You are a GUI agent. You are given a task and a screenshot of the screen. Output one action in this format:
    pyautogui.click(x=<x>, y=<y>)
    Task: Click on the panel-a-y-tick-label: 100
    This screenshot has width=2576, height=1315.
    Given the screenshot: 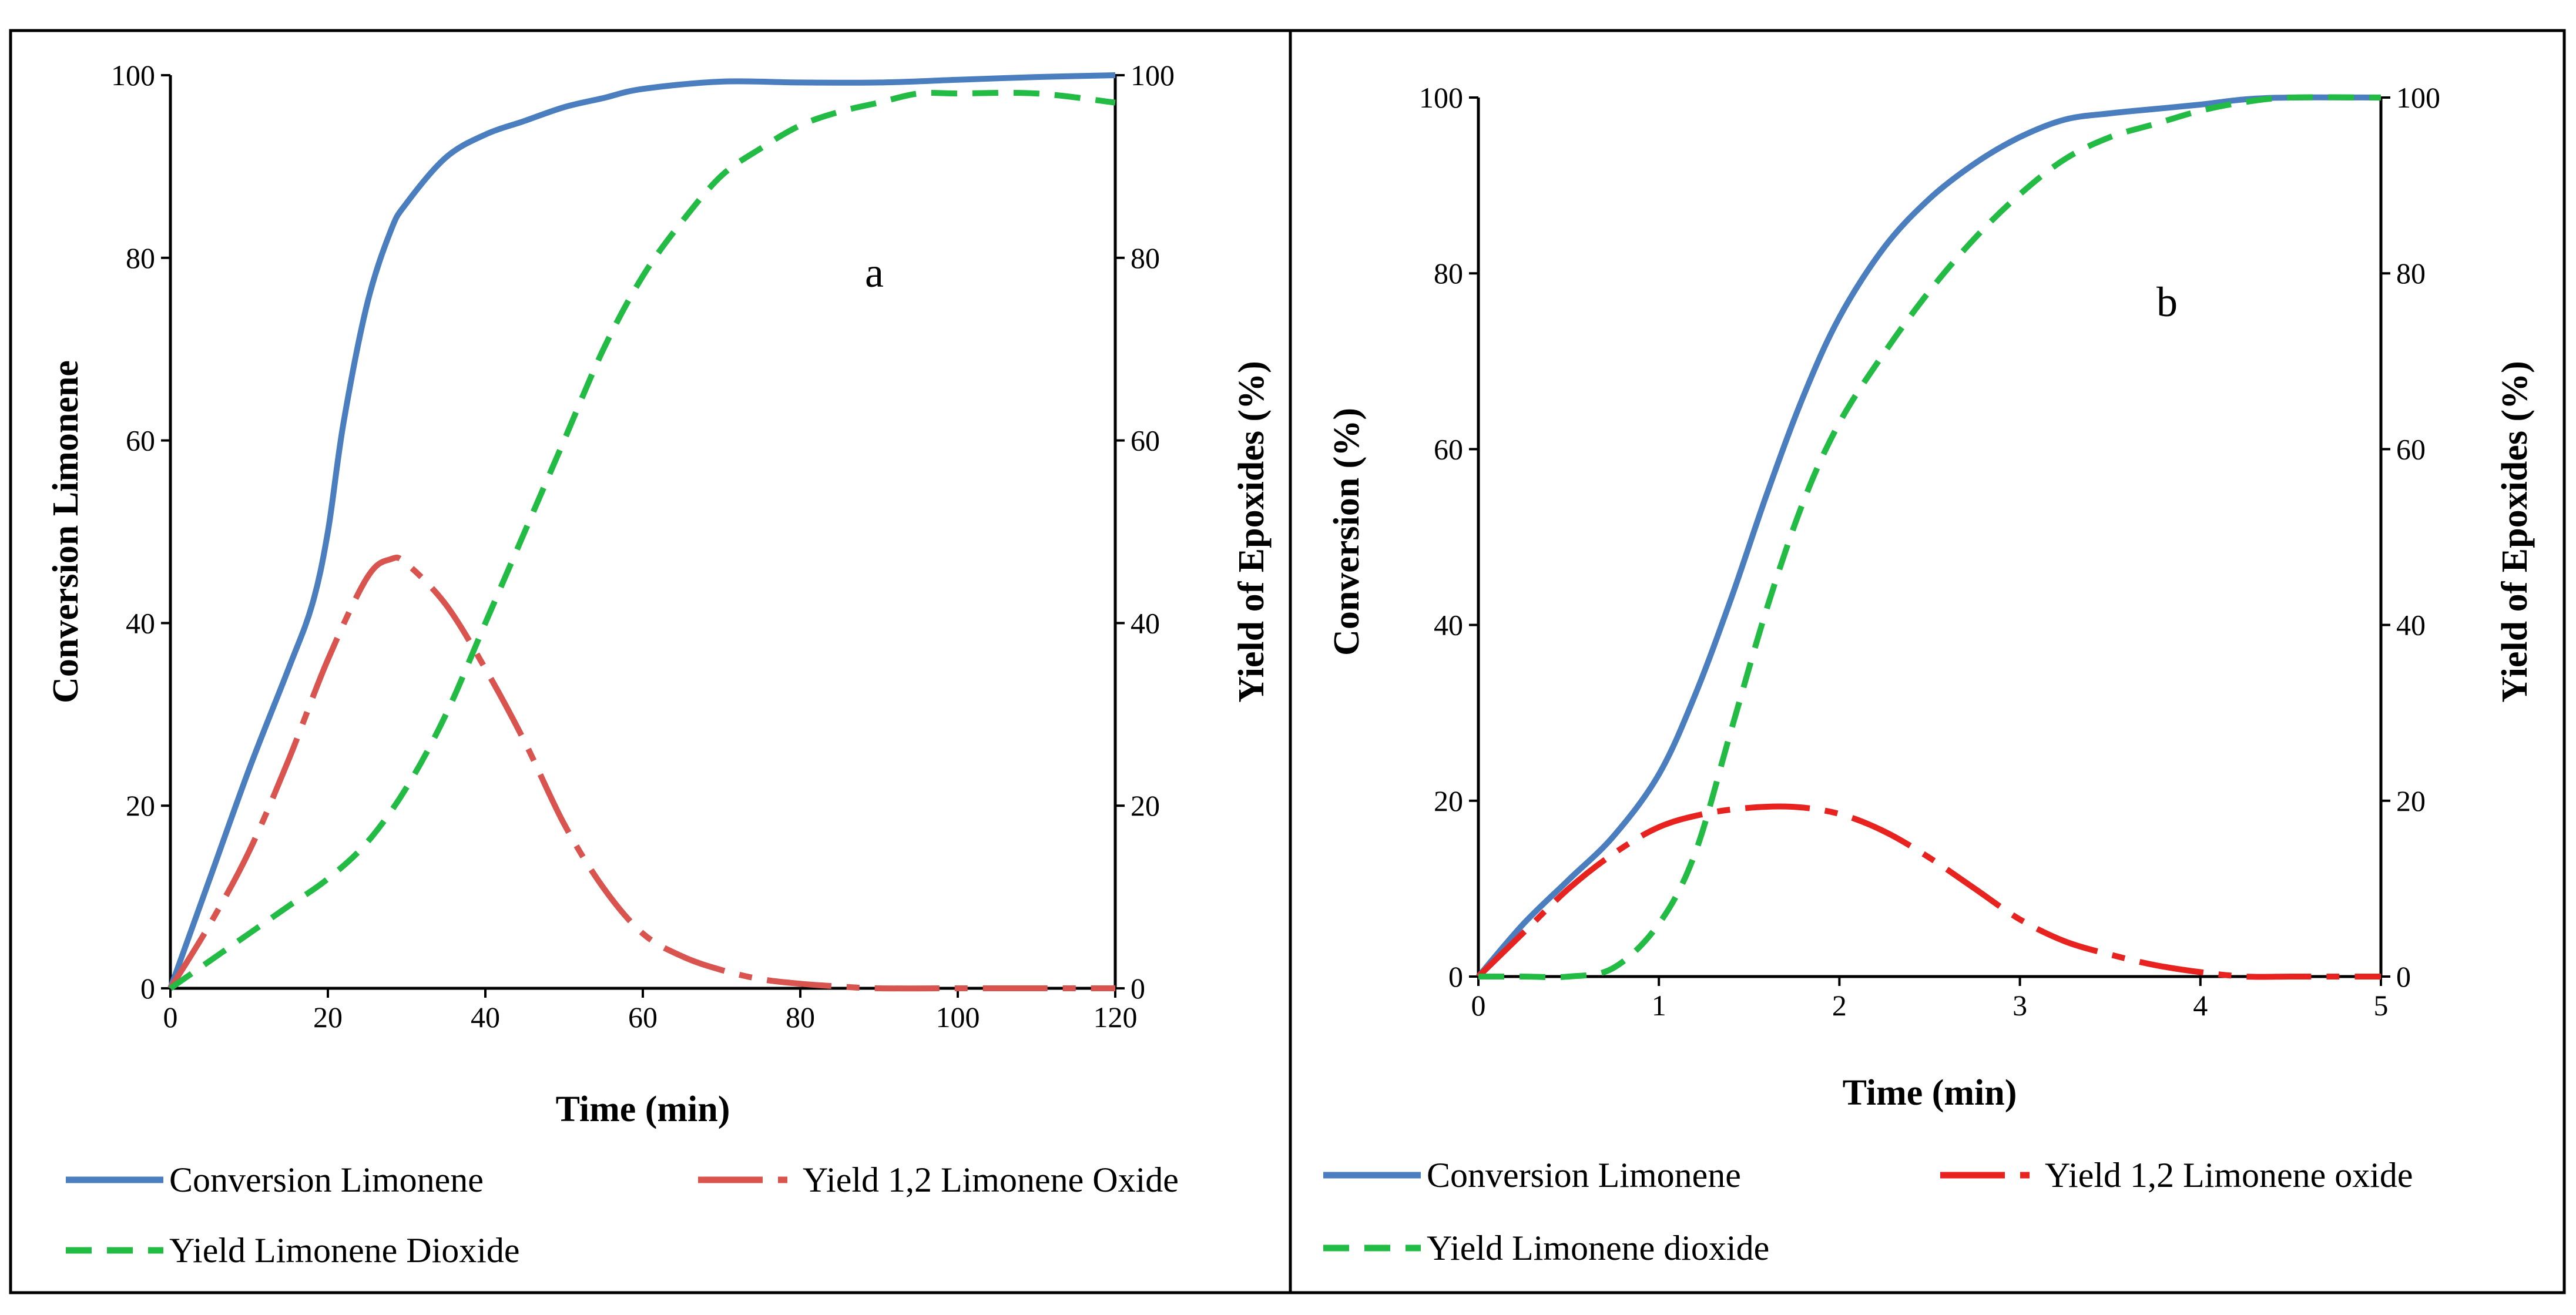 What is the action you would take?
    pyautogui.click(x=133, y=75)
    